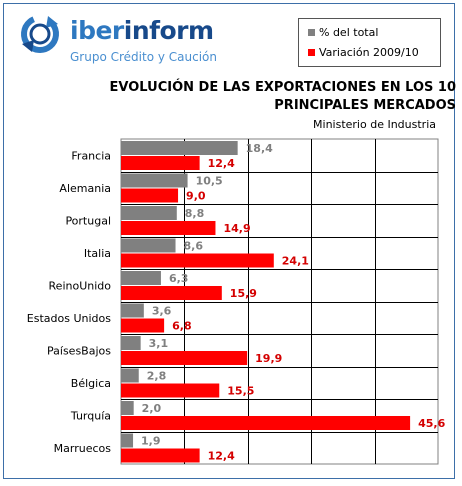 This screenshot has height=486, width=462. What do you see at coordinates (195, 213) in the screenshot?
I see `data-label-total: 8,8` at bounding box center [195, 213].